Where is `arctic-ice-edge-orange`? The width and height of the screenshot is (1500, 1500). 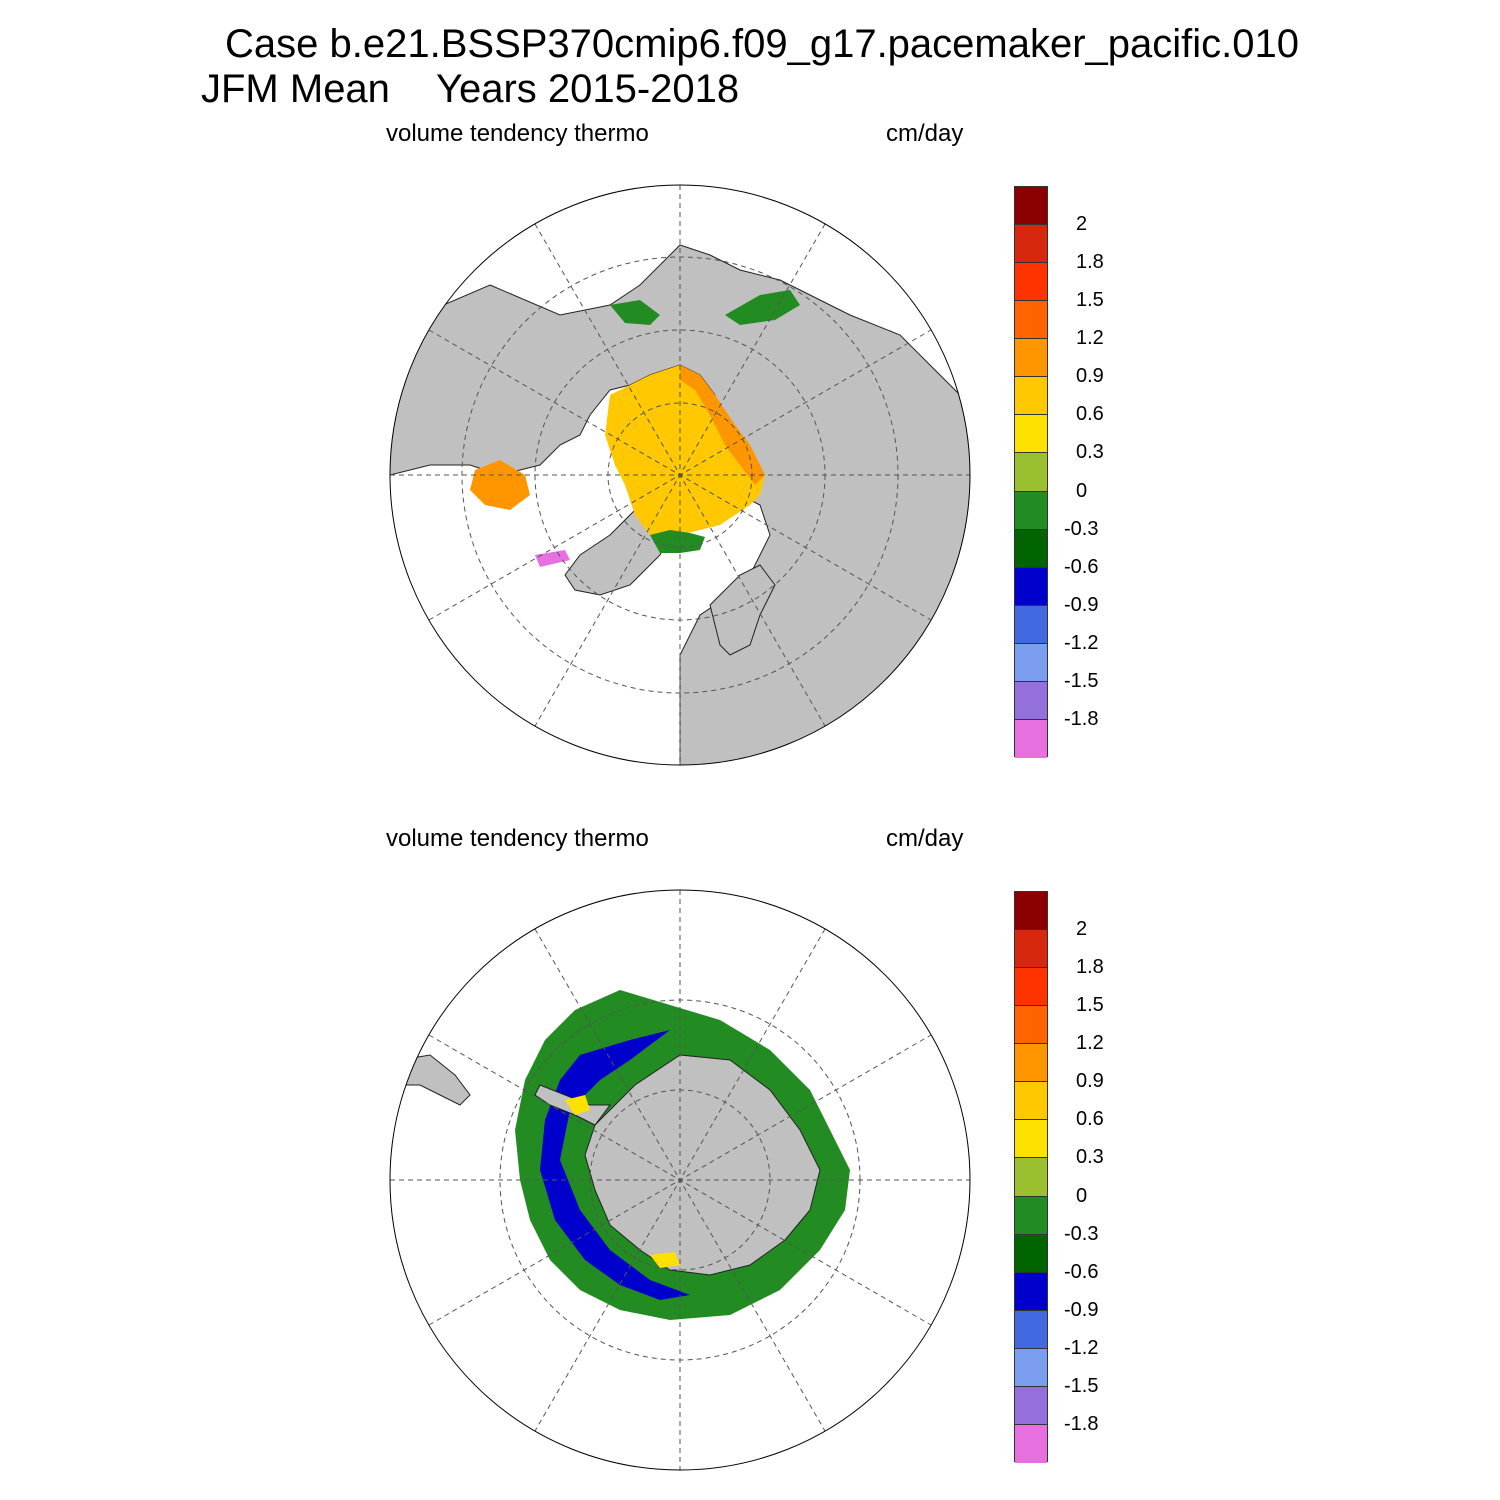 arctic-ice-edge-orange is located at coordinates (722, 425).